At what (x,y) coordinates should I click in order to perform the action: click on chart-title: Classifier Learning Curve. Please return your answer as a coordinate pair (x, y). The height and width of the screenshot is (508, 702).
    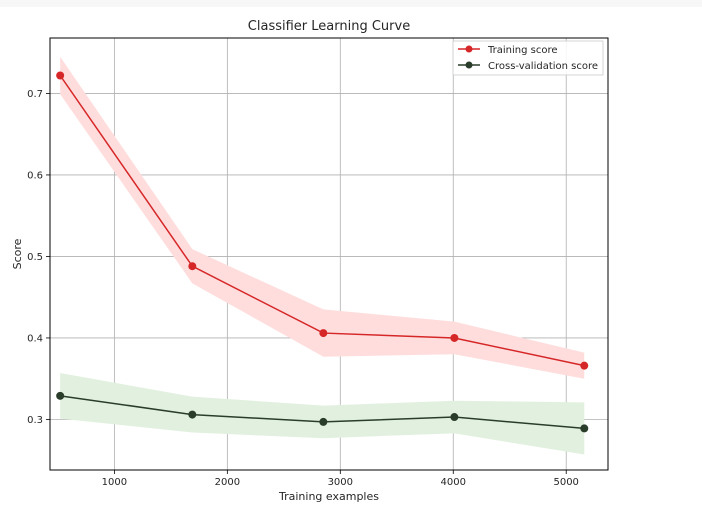
    Looking at the image, I should click on (329, 26).